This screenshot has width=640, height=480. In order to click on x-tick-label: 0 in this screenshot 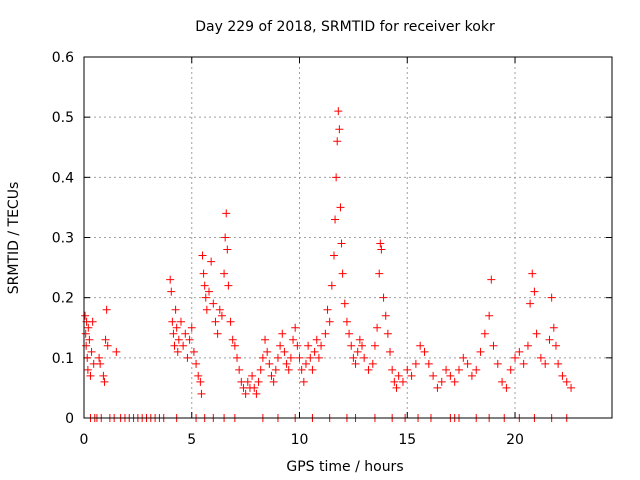, I will do `click(84, 440)`.